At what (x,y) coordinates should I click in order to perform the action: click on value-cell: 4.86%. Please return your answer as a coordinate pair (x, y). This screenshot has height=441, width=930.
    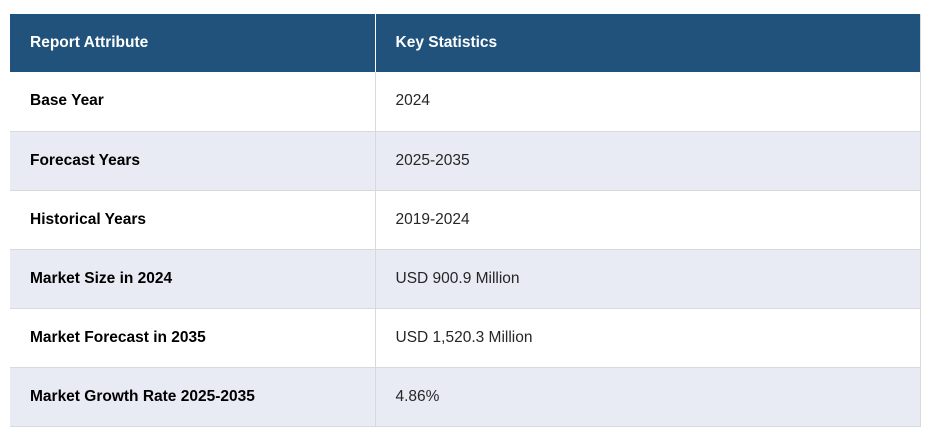
    Looking at the image, I should click on (648, 397).